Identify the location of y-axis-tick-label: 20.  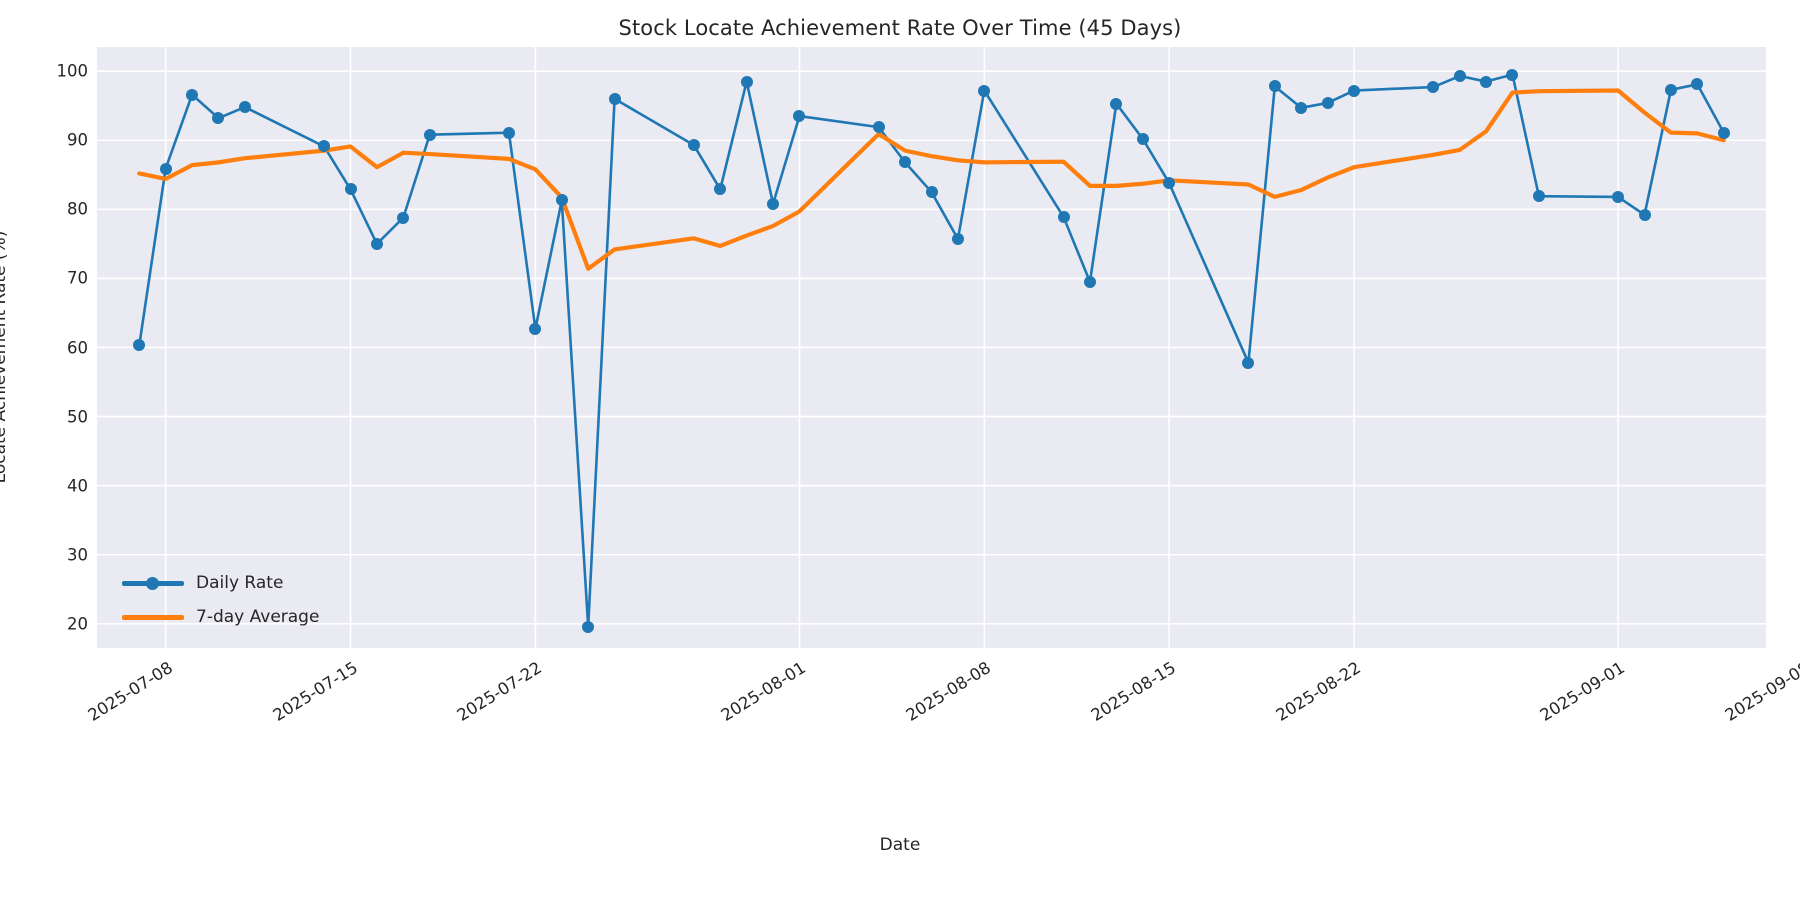
(77, 624).